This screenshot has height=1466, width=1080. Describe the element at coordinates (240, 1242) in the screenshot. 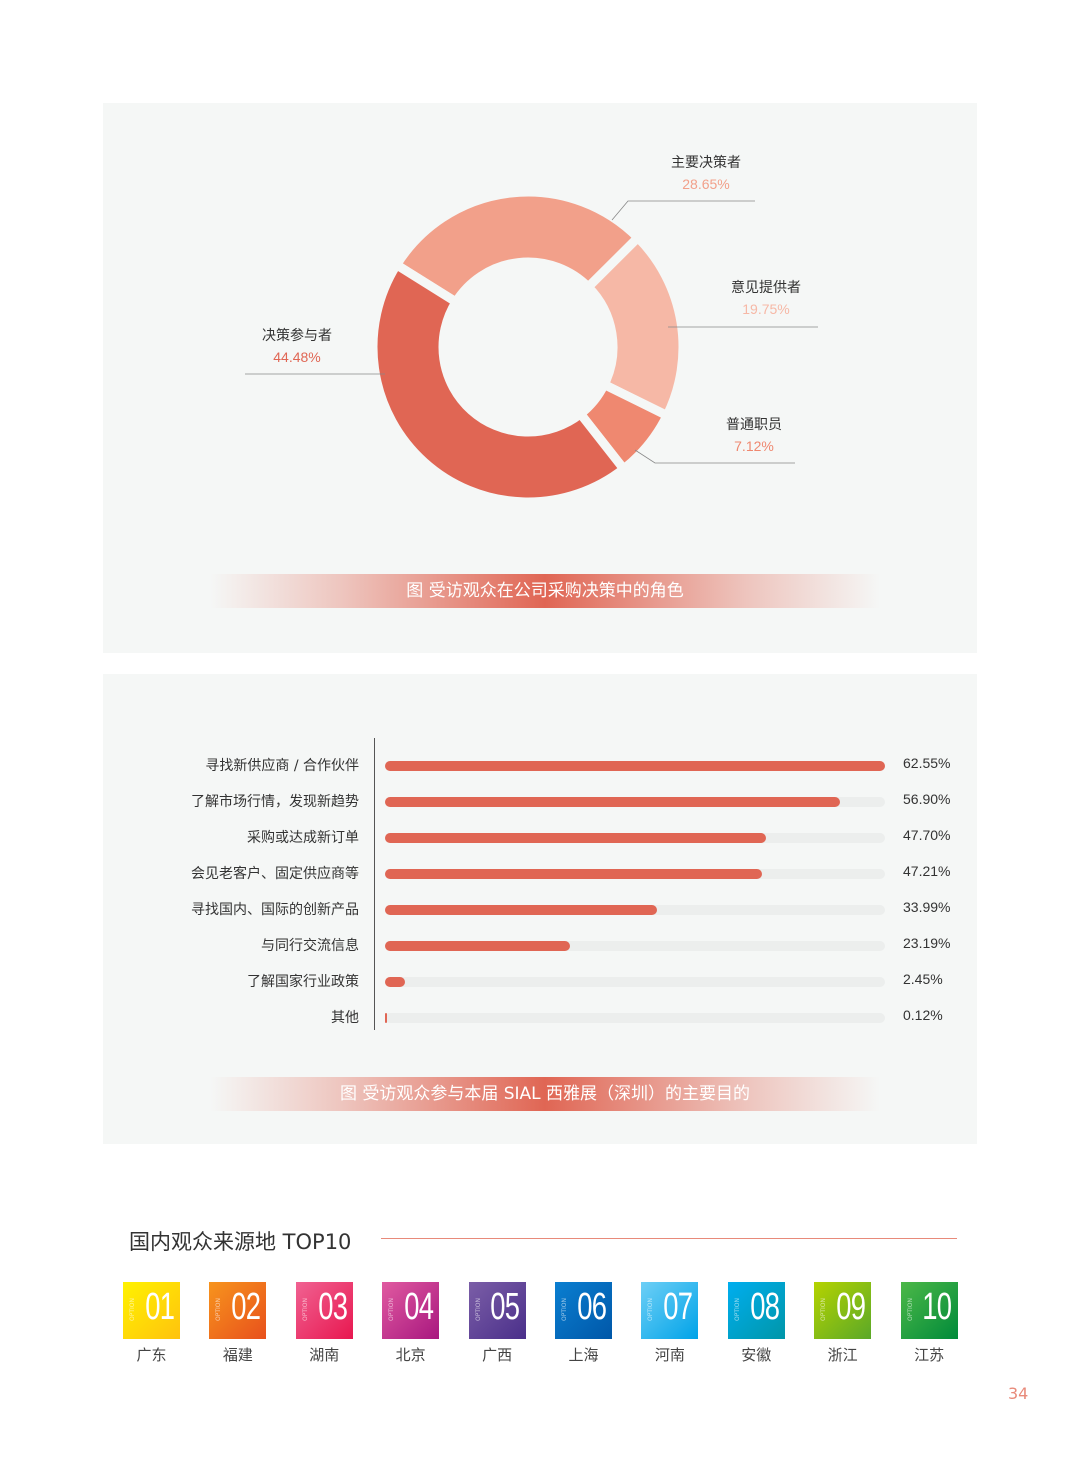

I see `section-title: 国内观众来源地 TOP10` at that location.